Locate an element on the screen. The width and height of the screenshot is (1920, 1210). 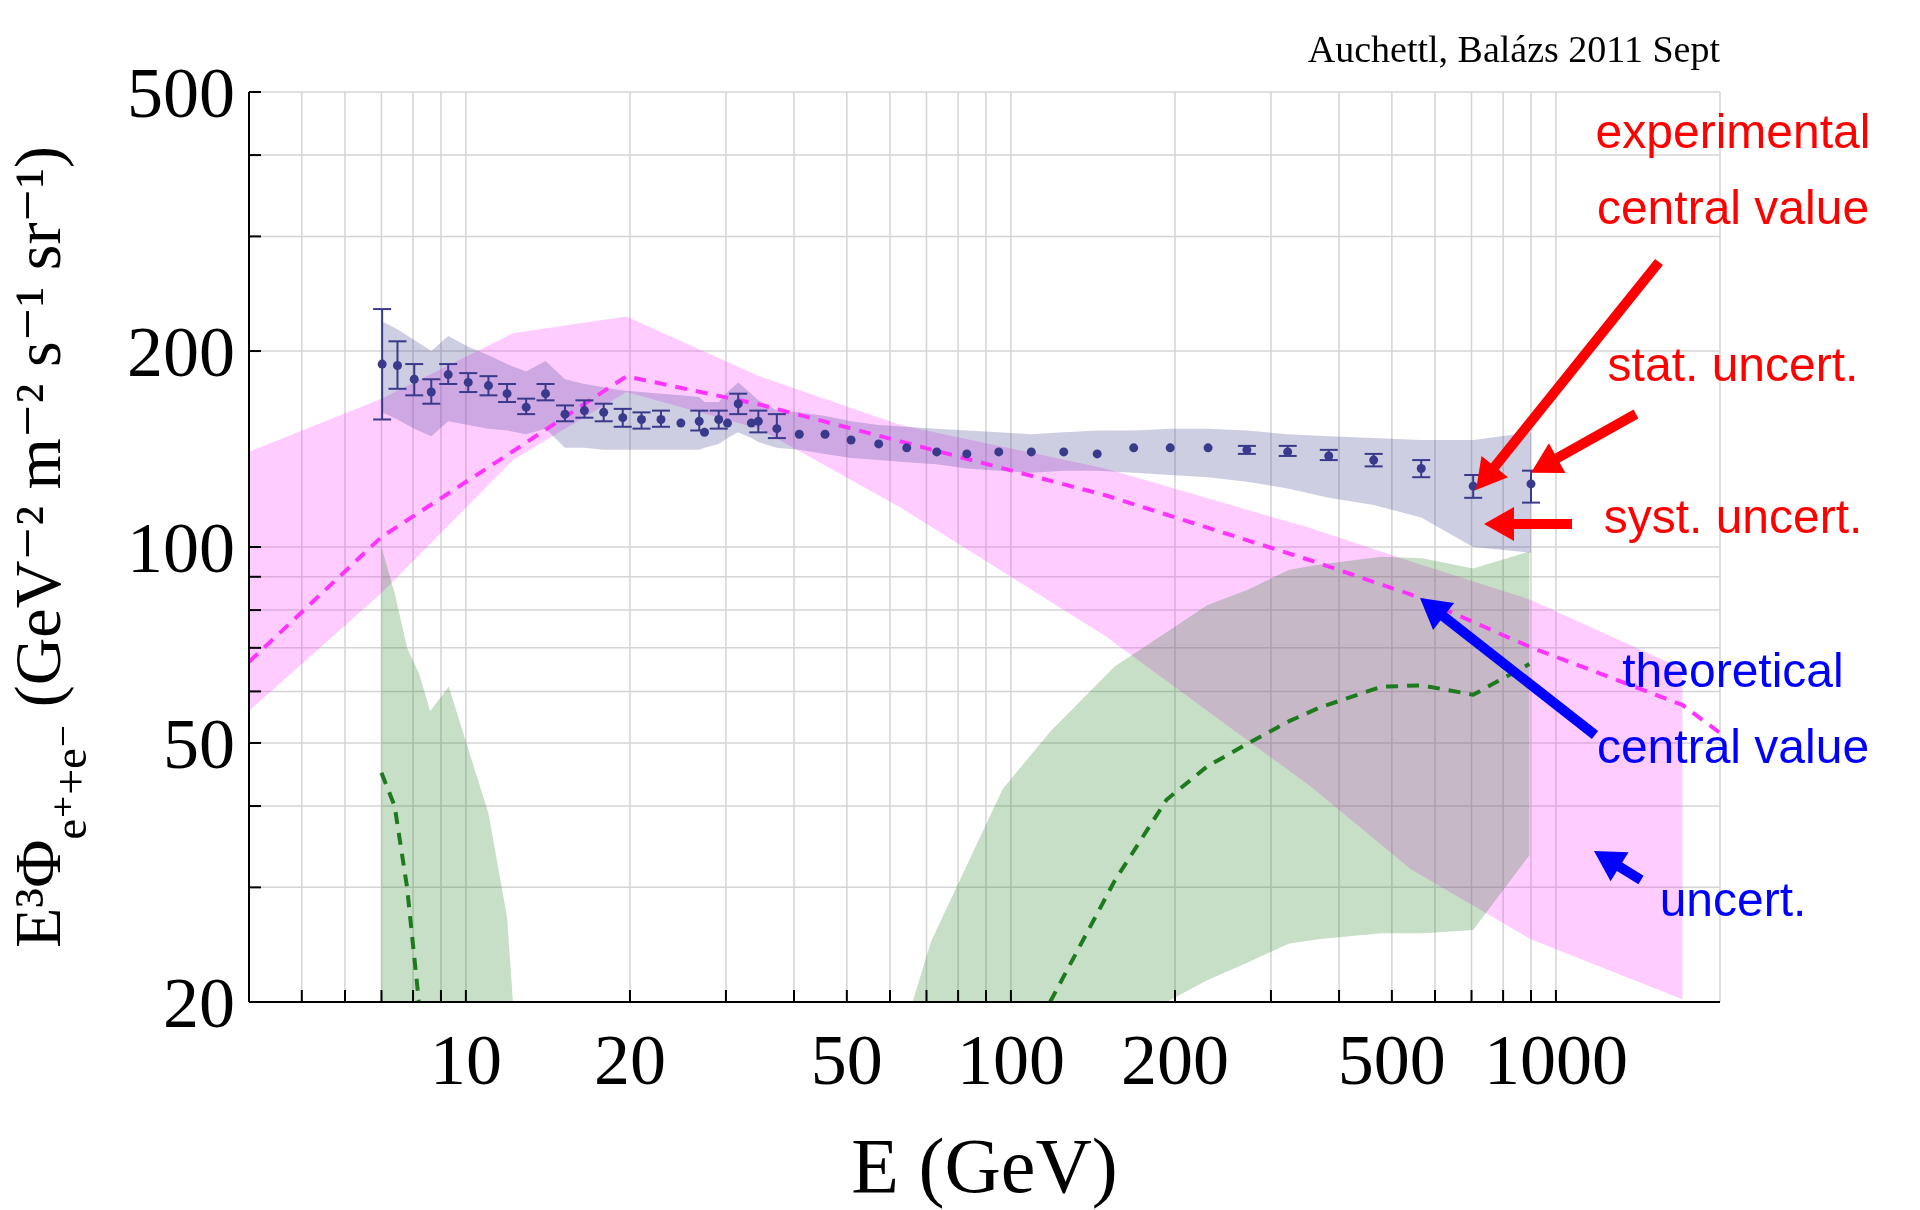
annotation: experimental central value is located at coordinates (1733, 170).